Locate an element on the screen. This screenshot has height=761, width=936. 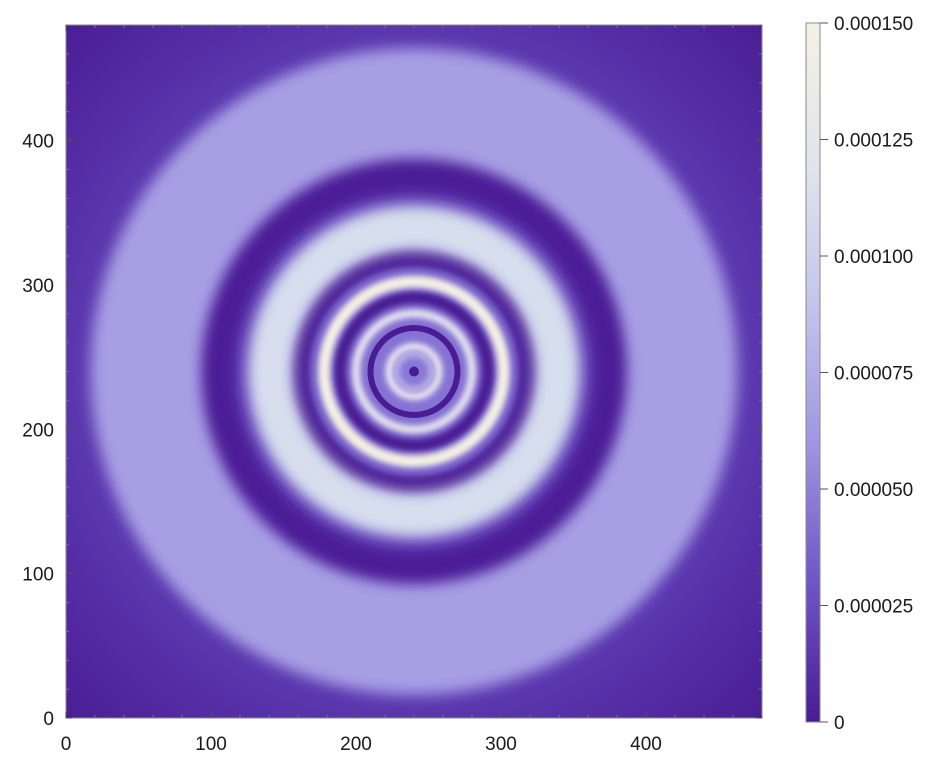
colorbar-tick-label: 0.000050 is located at coordinates (873, 490).